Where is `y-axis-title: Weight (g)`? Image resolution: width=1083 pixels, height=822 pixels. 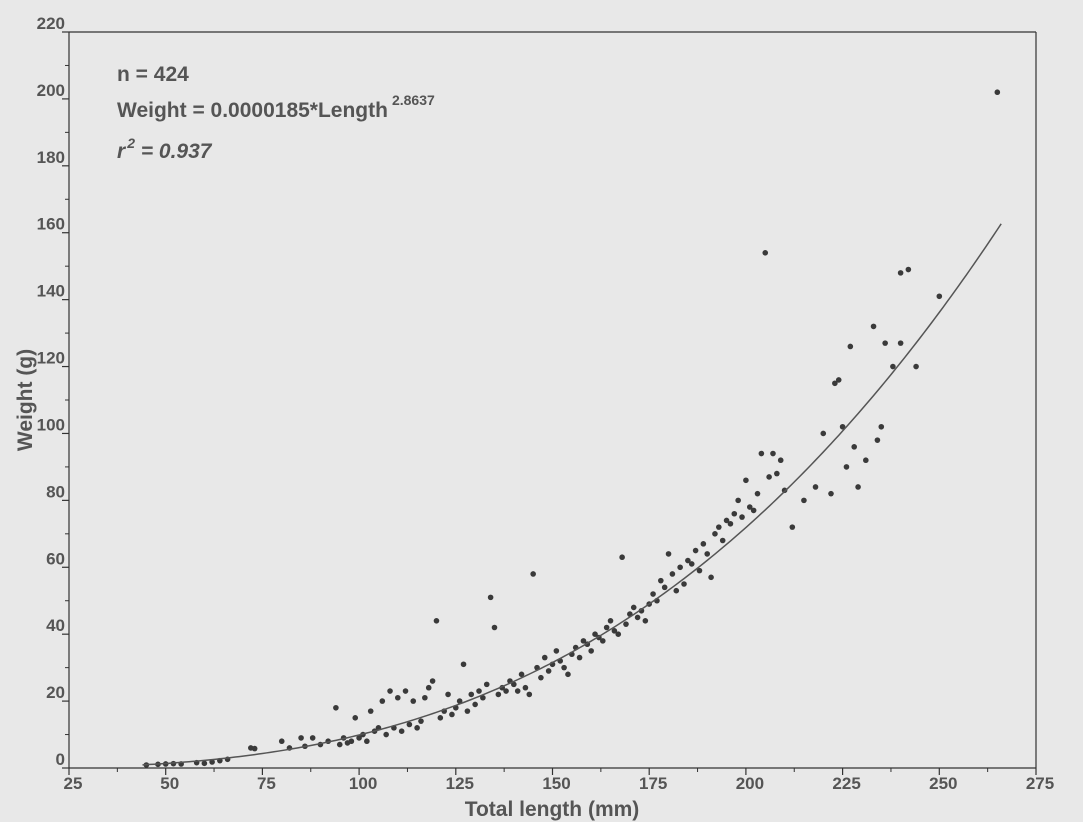 y-axis-title: Weight (g) is located at coordinates (25, 400).